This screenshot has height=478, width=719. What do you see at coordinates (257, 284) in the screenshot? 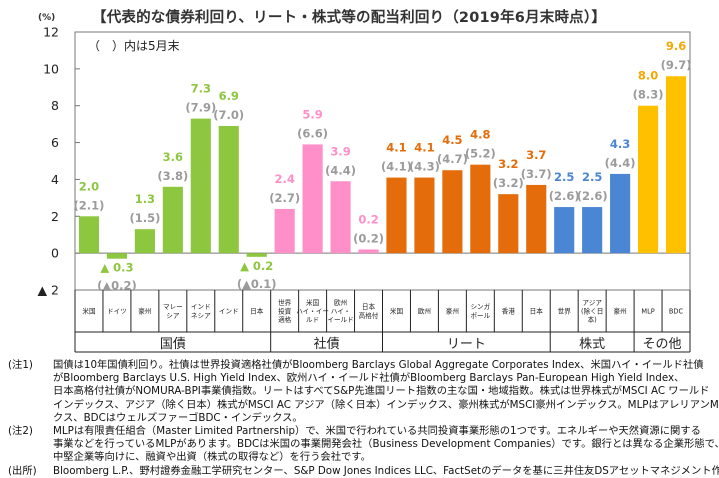
I see `prev-value-label: (▲0.1)` at bounding box center [257, 284].